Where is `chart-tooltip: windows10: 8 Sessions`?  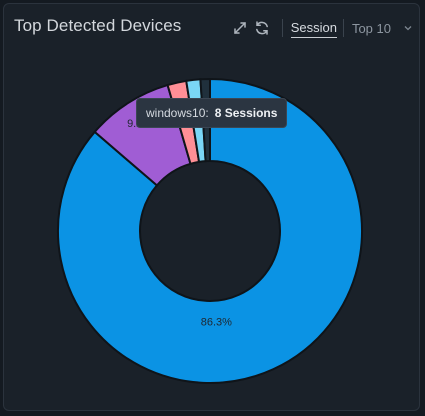
chart-tooltip: windows10: 8 Sessions is located at coordinates (212, 113).